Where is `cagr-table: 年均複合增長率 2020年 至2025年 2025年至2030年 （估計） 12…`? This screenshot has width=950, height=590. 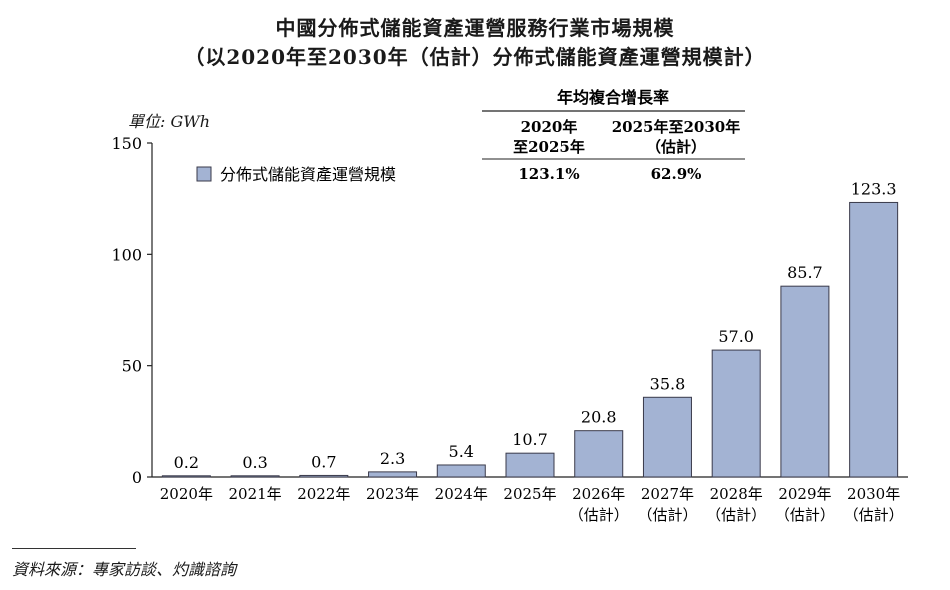
cagr-table: 年均複合增長率 2020年 至2025年 2025年至2030年 （估計） 12… is located at coordinates (613, 135).